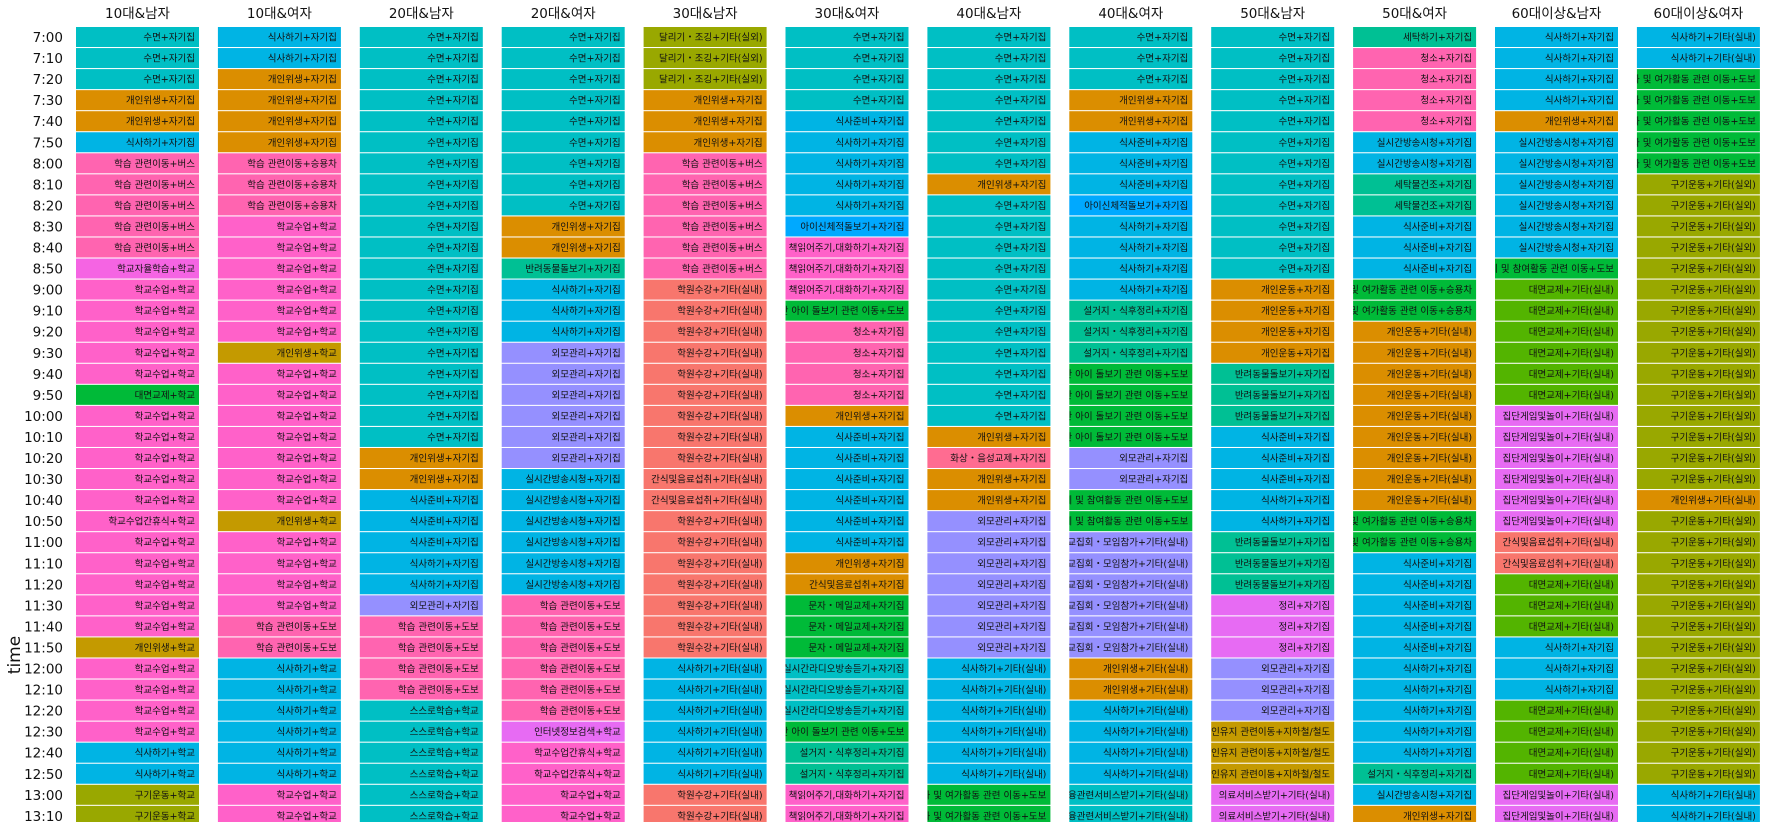  I want to click on schedule-cell: 학습 관련이동+승용차, so click(279, 163).